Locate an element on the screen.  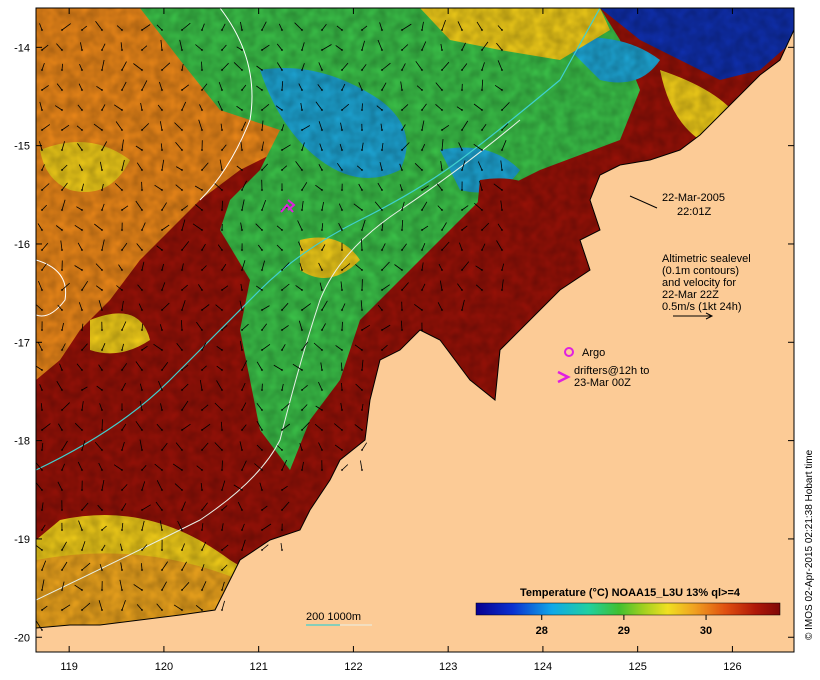
altimetry-line-5: 0.5m/s (1kt 24h) is located at coordinates (701, 307).